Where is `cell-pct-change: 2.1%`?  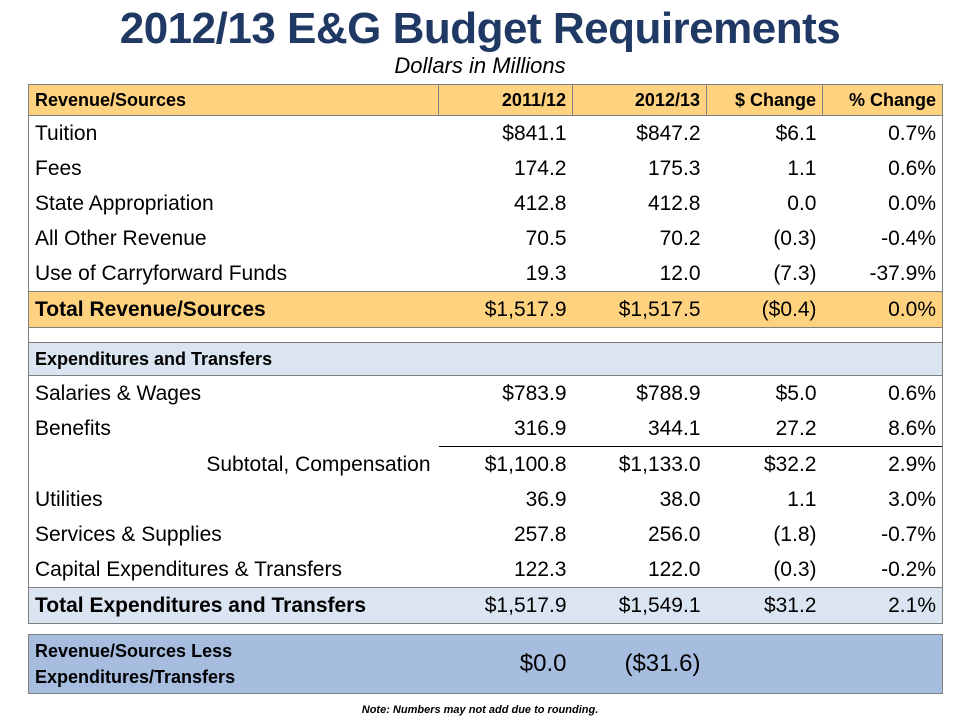
cell-pct-change: 2.1% is located at coordinates (882, 605).